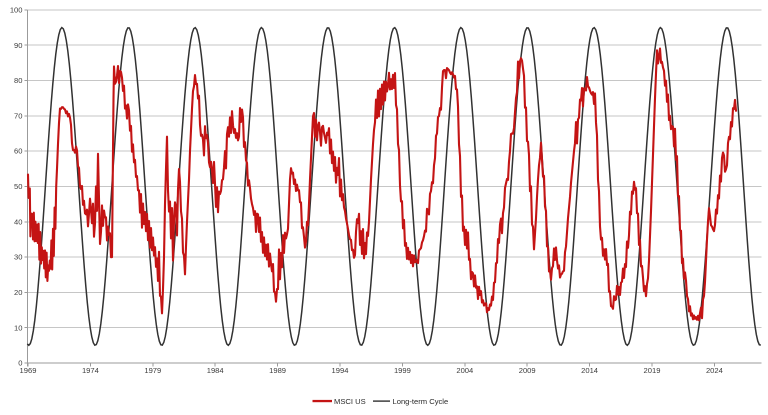 Image resolution: width=768 pixels, height=415 pixels. I want to click on svg-text: 70, so click(18, 115).